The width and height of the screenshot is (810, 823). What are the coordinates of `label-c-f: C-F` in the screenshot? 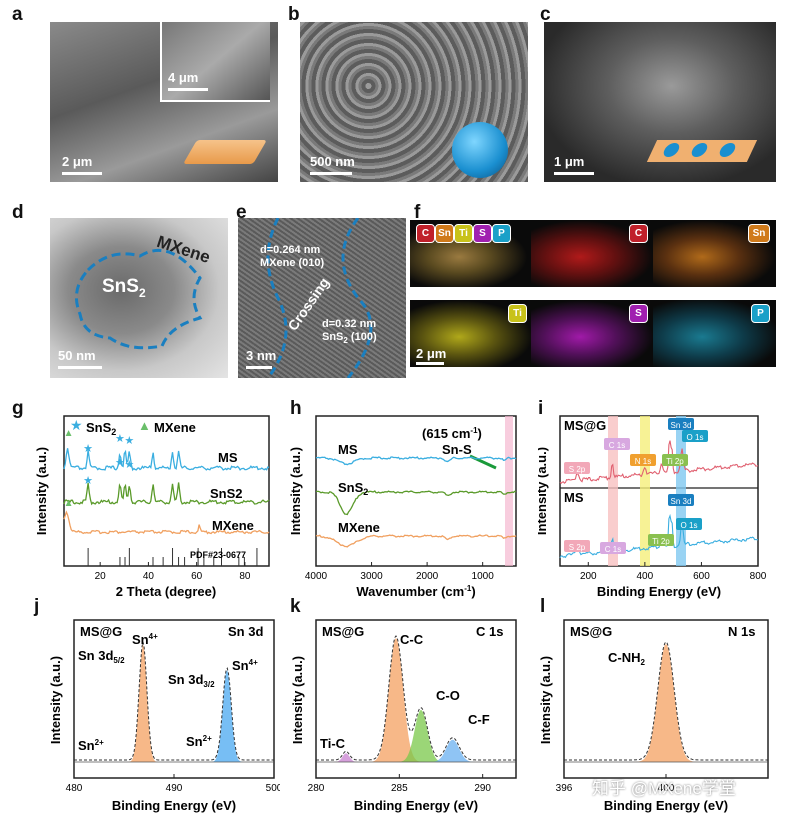 It's located at (479, 719).